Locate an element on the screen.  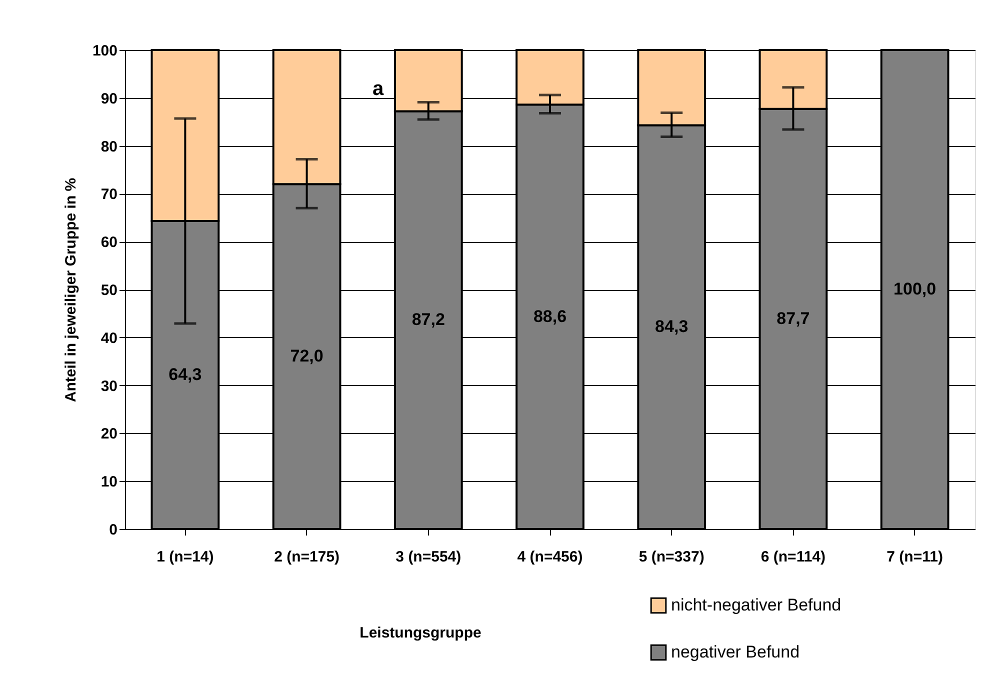
y-tick-label: 100 is located at coordinates (105, 51).